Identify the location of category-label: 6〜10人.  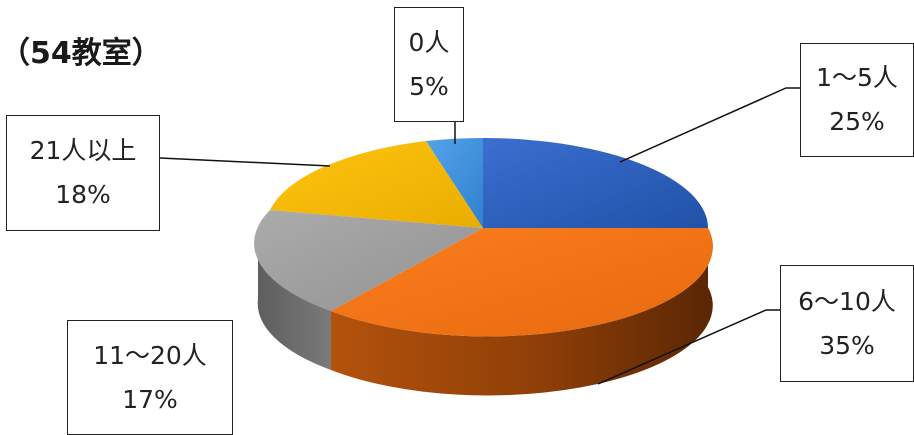
(847, 301).